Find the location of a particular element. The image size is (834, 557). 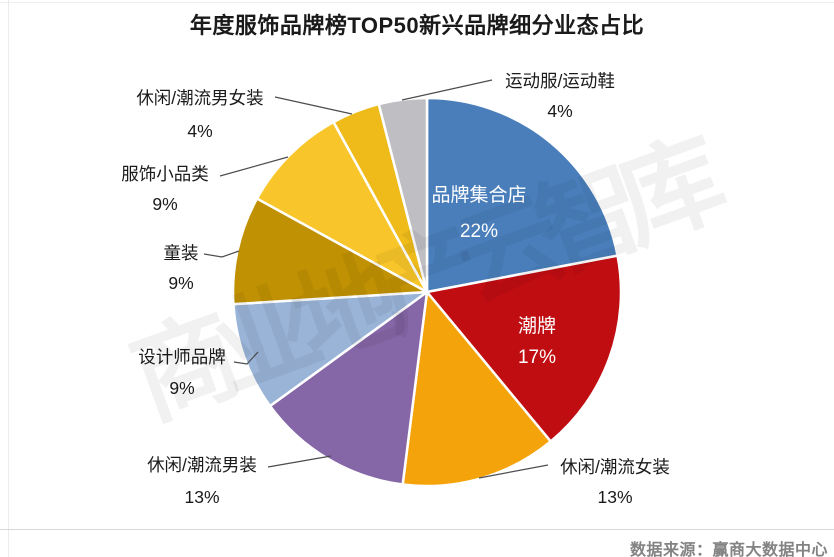

slice-label-kidswear: 童装 9% is located at coordinates (181, 268).